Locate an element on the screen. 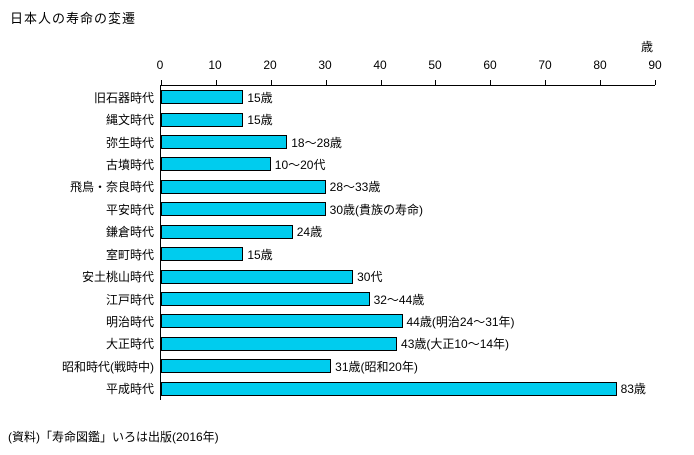 The width and height of the screenshot is (694, 455). value-label: 10～20代 is located at coordinates (300, 164).